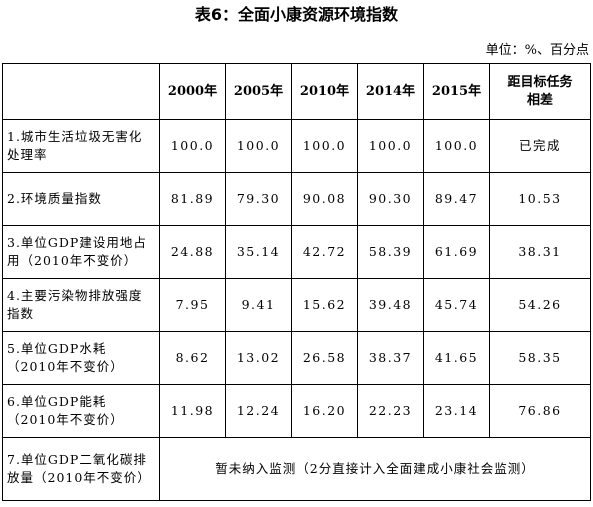  I want to click on table-cell: 39.48, so click(390, 305).